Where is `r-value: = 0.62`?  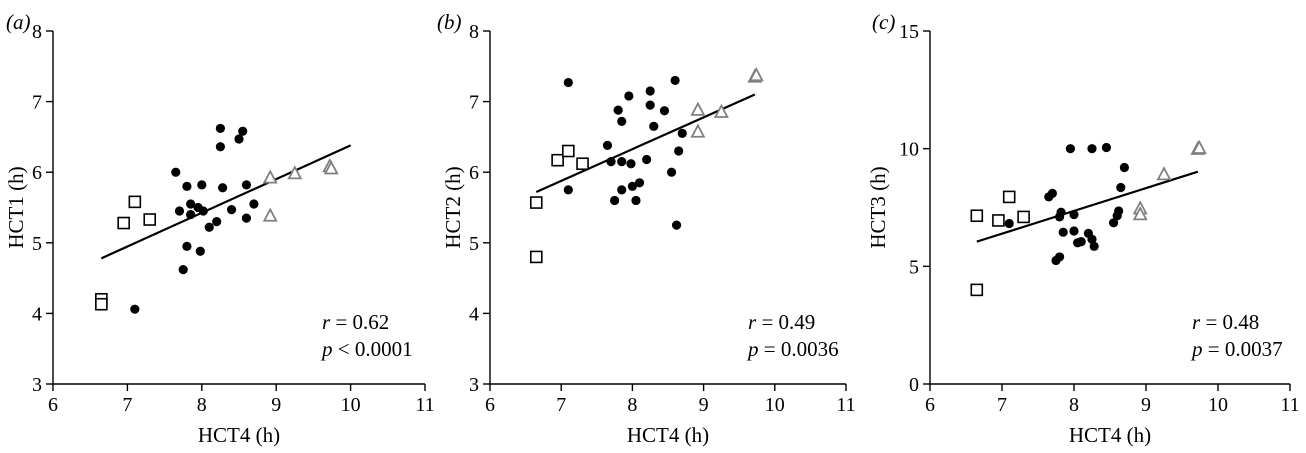
r-value: = 0.62 is located at coordinates (359, 322).